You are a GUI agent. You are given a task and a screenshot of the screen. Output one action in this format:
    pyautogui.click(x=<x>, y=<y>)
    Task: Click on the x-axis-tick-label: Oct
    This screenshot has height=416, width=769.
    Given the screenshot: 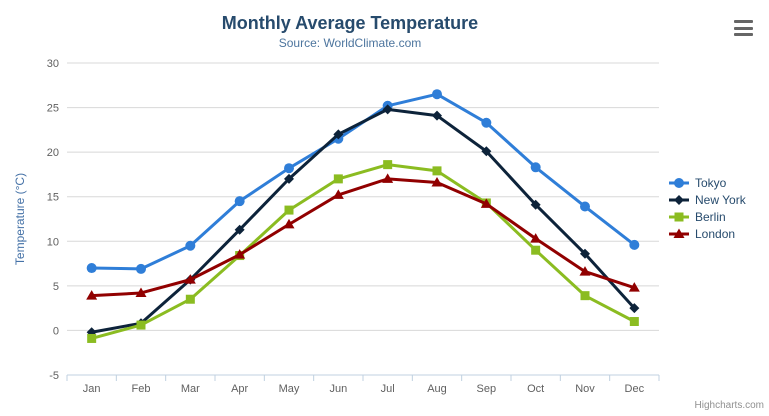 What is the action you would take?
    pyautogui.click(x=535, y=389)
    